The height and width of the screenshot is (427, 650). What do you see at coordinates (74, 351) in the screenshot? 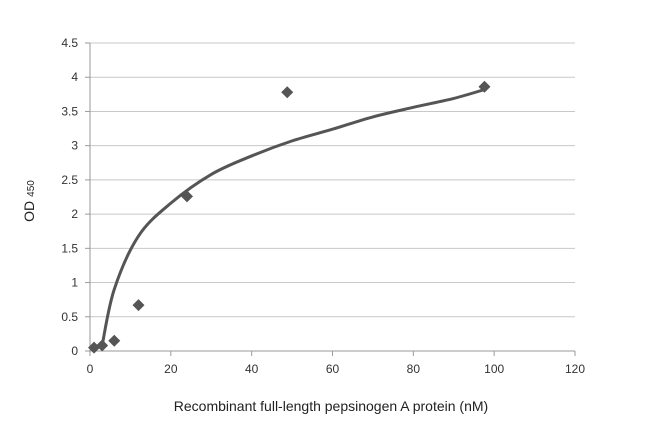
I see `y-tick-label: 0` at bounding box center [74, 351].